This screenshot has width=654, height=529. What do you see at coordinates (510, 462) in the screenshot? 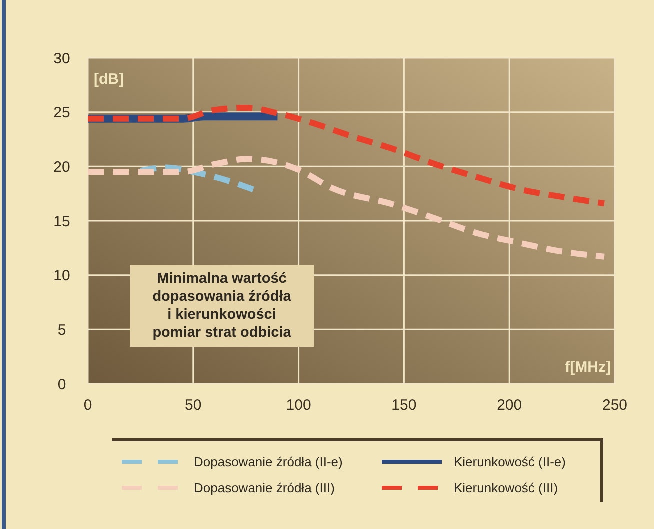
I see `legend-label: Kierunkowość (II-e)` at bounding box center [510, 462].